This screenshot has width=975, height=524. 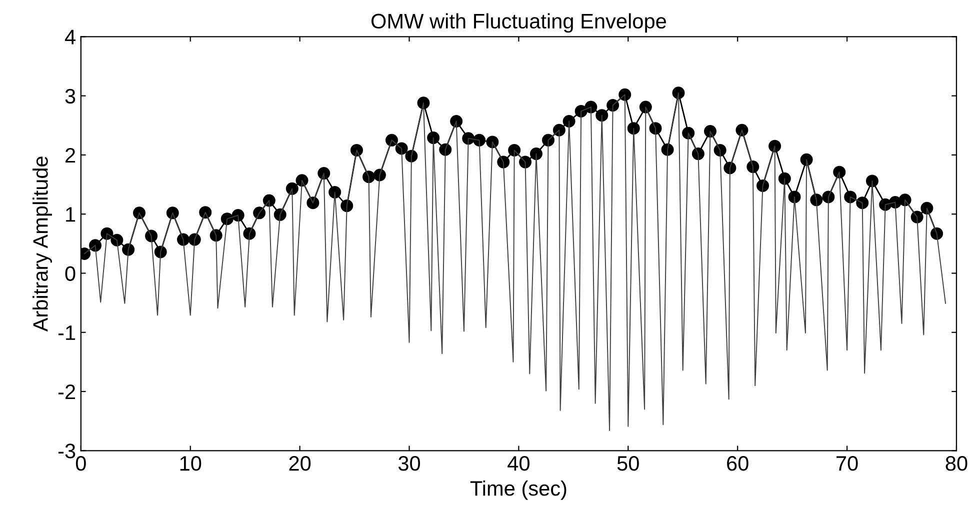 I want to click on x-tick-label: 20, so click(x=300, y=463).